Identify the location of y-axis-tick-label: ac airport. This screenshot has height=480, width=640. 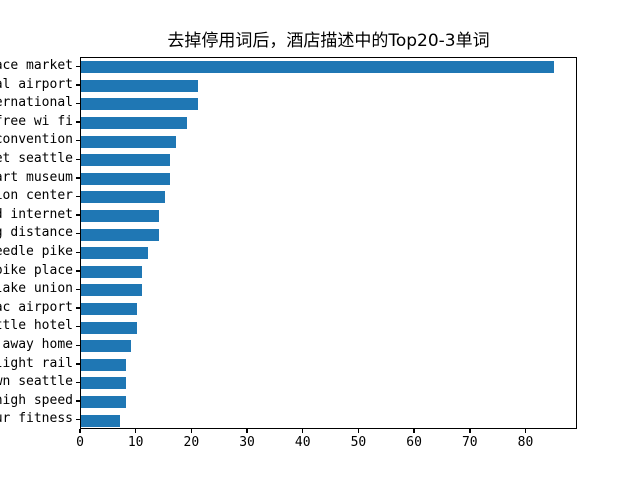
(36, 307).